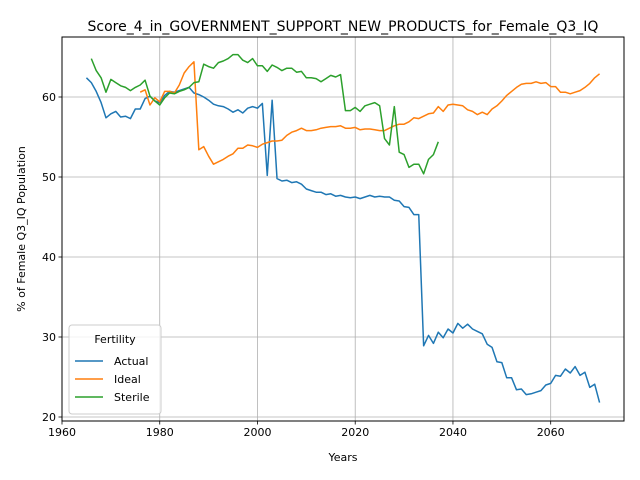  What do you see at coordinates (115, 339) in the screenshot?
I see `legend-title: Fertility` at bounding box center [115, 339].